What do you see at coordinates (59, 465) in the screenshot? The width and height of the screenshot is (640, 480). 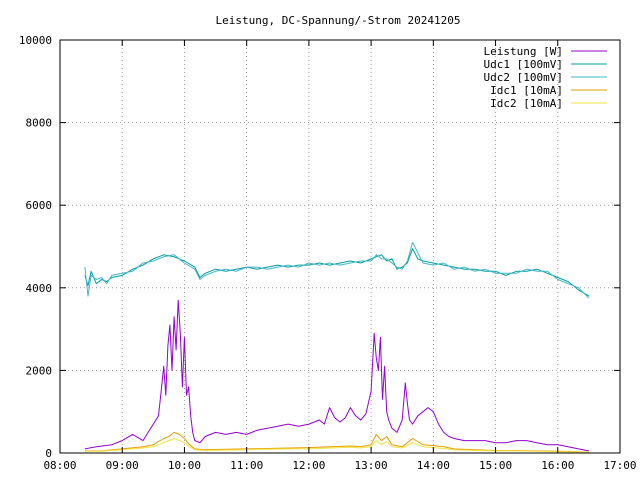 I see `x-tick-label: 08:00` at bounding box center [59, 465].